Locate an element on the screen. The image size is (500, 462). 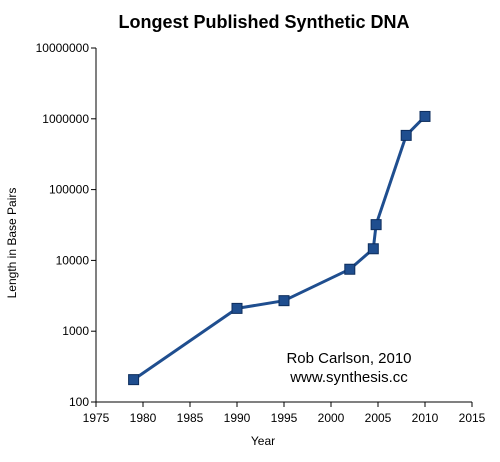
y-tick-label: 100000 is located at coordinates (69, 190).